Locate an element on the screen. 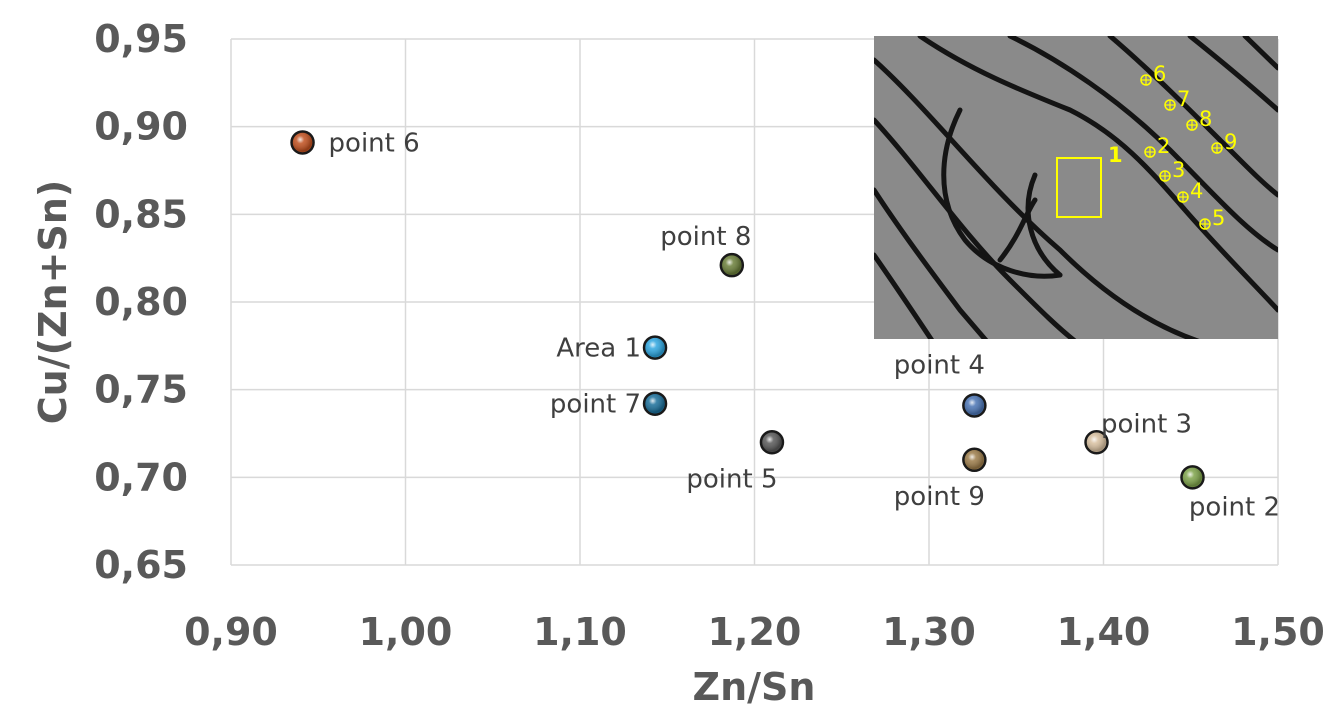 The image size is (1325, 708). x-tick-label: 1,10 is located at coordinates (580, 632).